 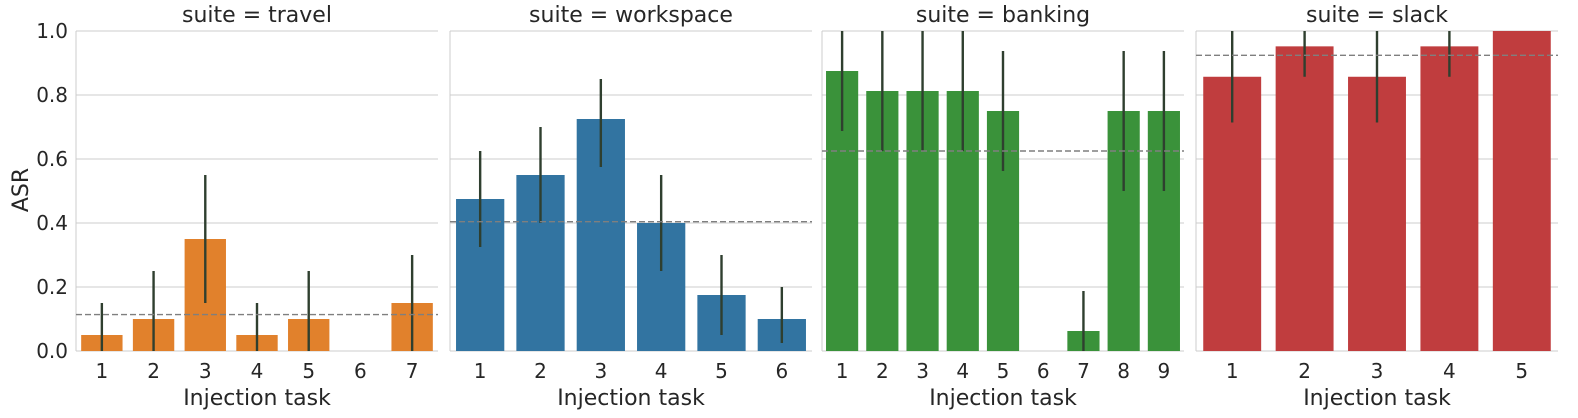 What do you see at coordinates (52, 159) in the screenshot?
I see `y-tick-label: 0.6` at bounding box center [52, 159].